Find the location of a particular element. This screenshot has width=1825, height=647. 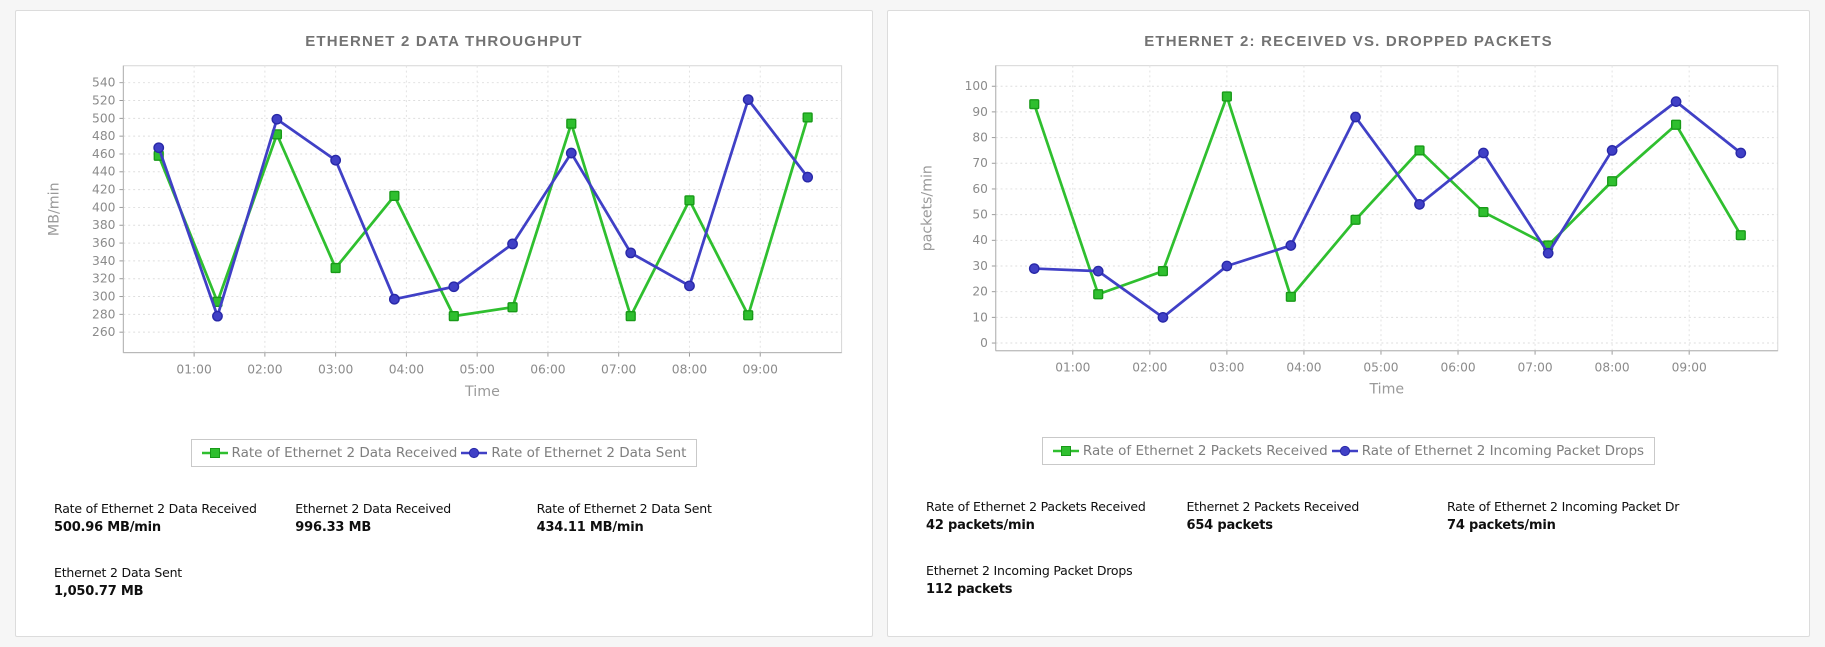

stat-label: Rate of Ethernet 2 Incoming Packet Dr is located at coordinates (1563, 506).